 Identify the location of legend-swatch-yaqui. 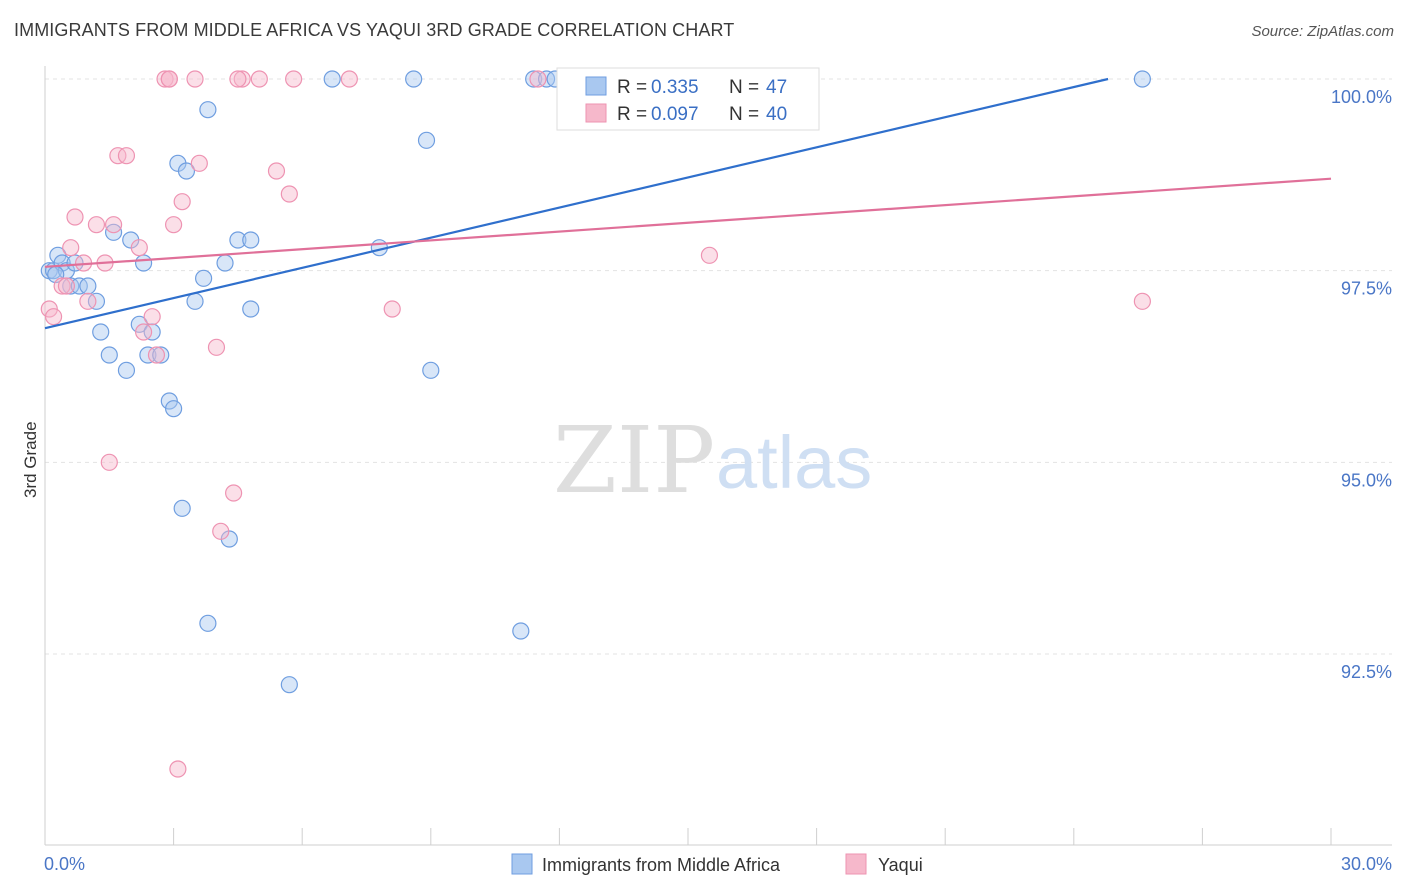
(856, 864).